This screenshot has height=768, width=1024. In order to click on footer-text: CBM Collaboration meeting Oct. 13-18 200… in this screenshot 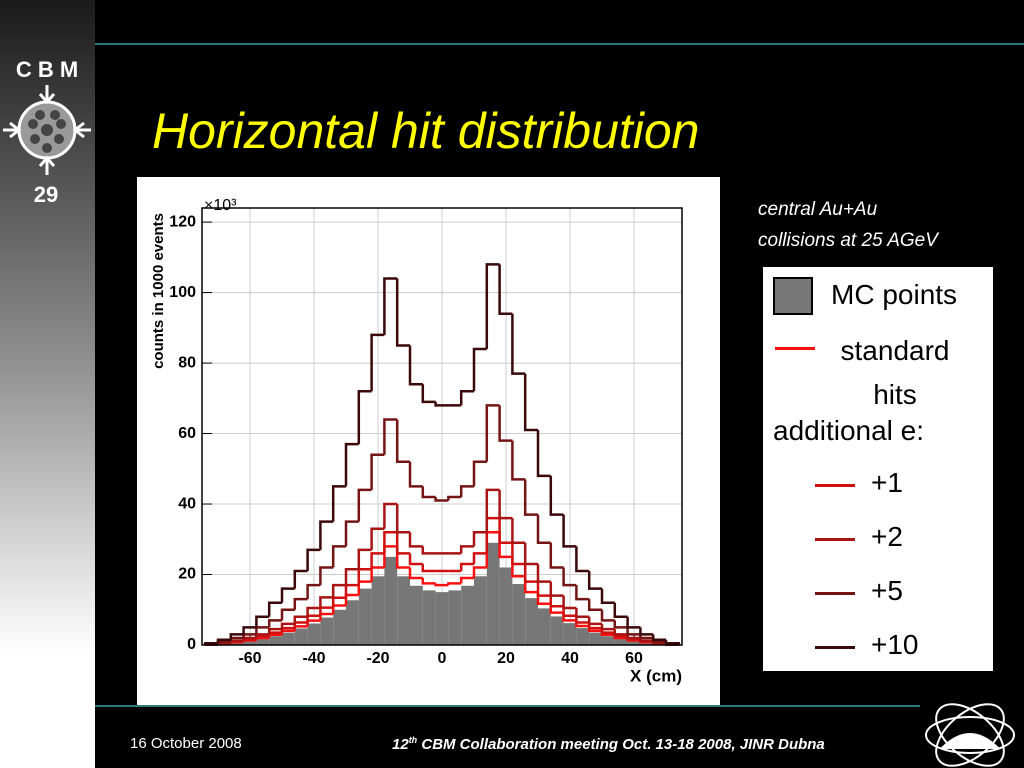, I will do `click(623, 744)`.